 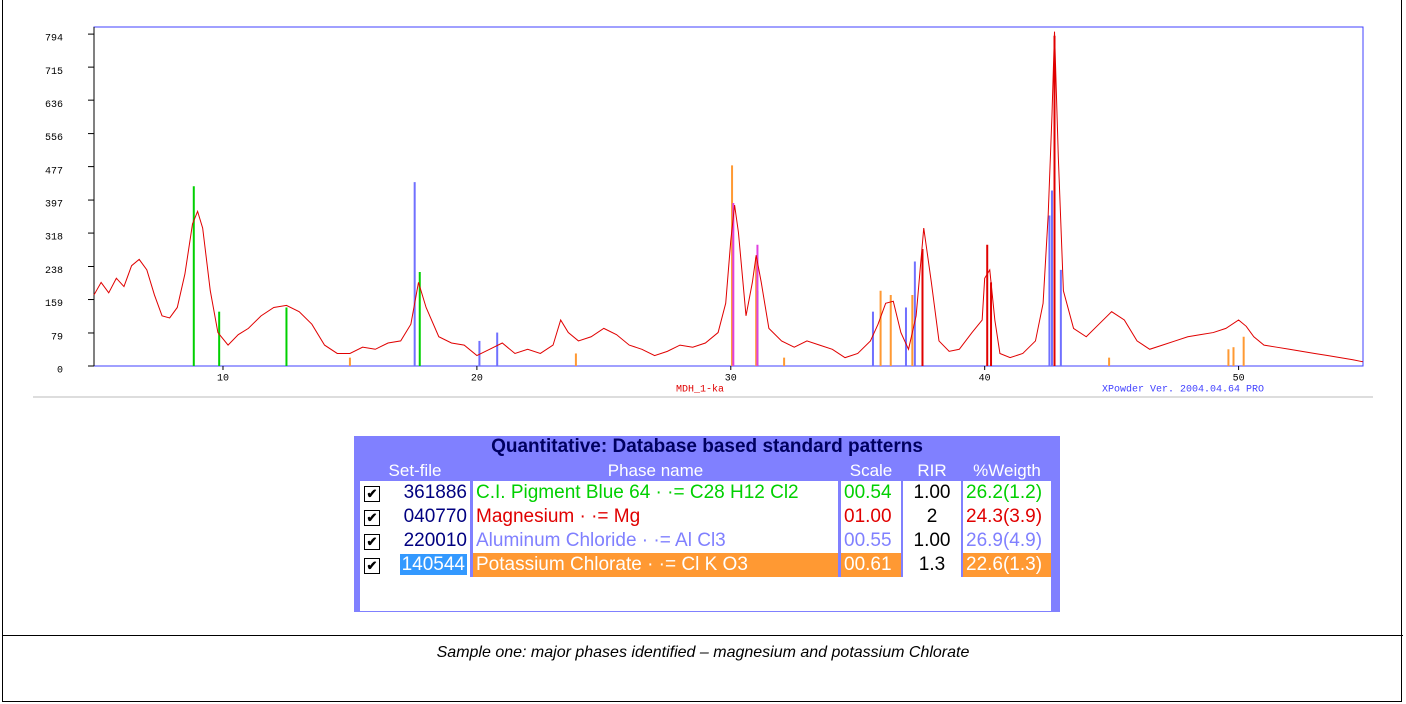 I want to click on phase-name: Aluminum Chloride · ·= Al Cl3, so click(x=655, y=541).